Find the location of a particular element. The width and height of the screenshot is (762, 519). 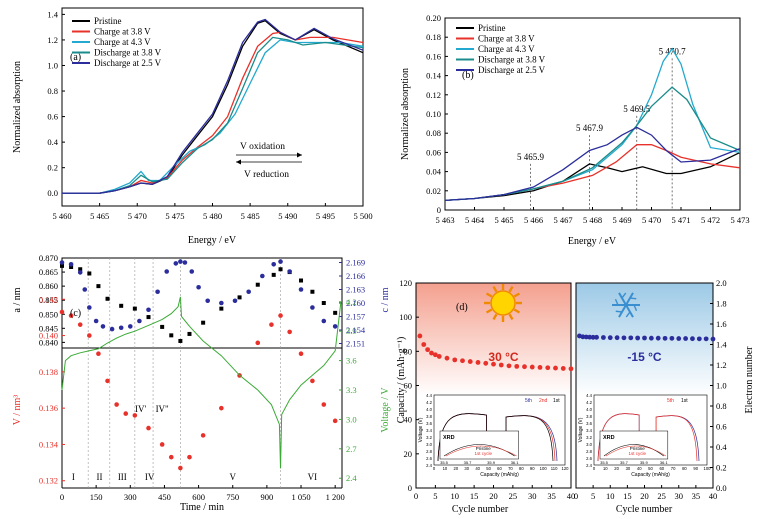

c-xtick-label: 300 is located at coordinates (130, 497).